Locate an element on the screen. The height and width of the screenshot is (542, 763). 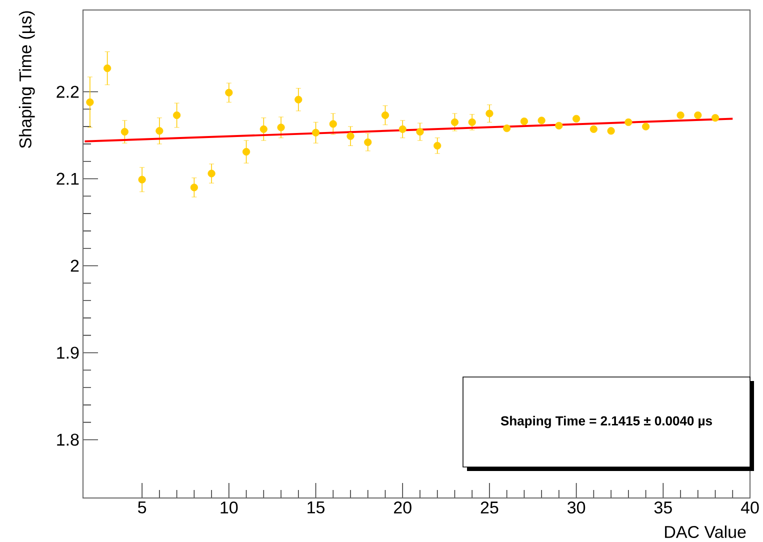
x-tick-label: 5 is located at coordinates (142, 508).